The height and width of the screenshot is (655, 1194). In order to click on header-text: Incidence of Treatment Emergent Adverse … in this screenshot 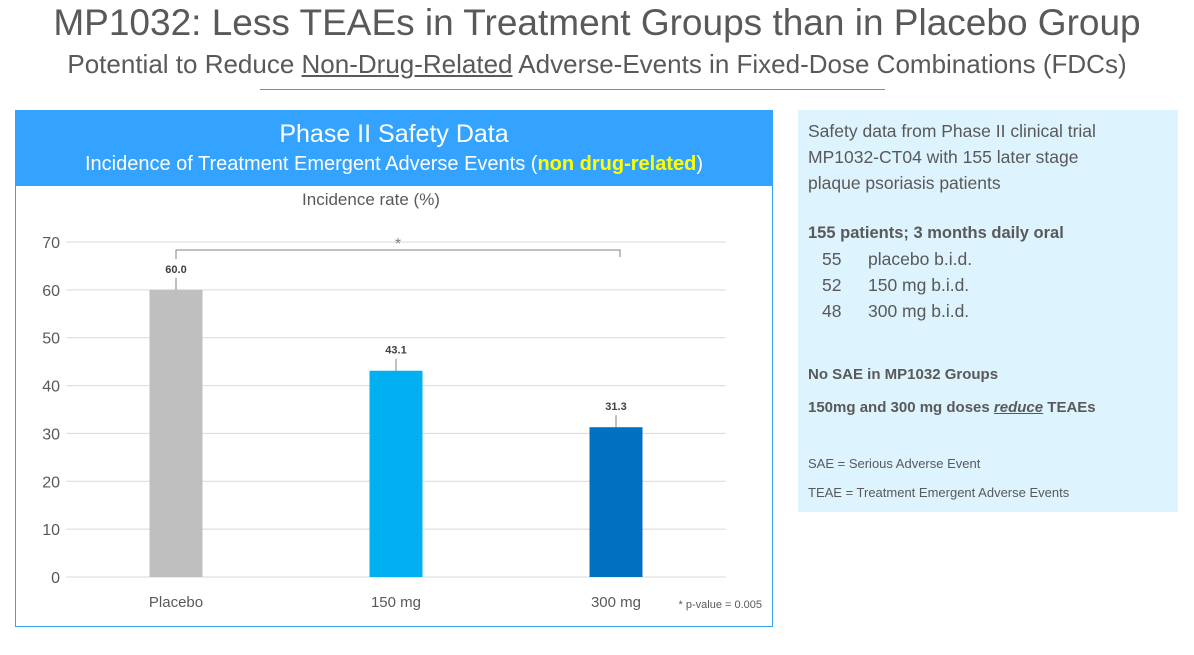, I will do `click(311, 164)`.